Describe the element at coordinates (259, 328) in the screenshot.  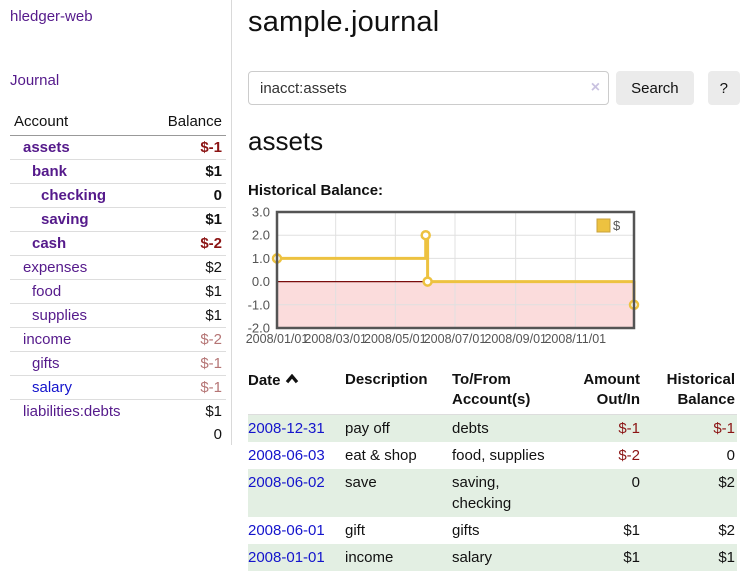
I see `svg-text: -2.0` at that location.